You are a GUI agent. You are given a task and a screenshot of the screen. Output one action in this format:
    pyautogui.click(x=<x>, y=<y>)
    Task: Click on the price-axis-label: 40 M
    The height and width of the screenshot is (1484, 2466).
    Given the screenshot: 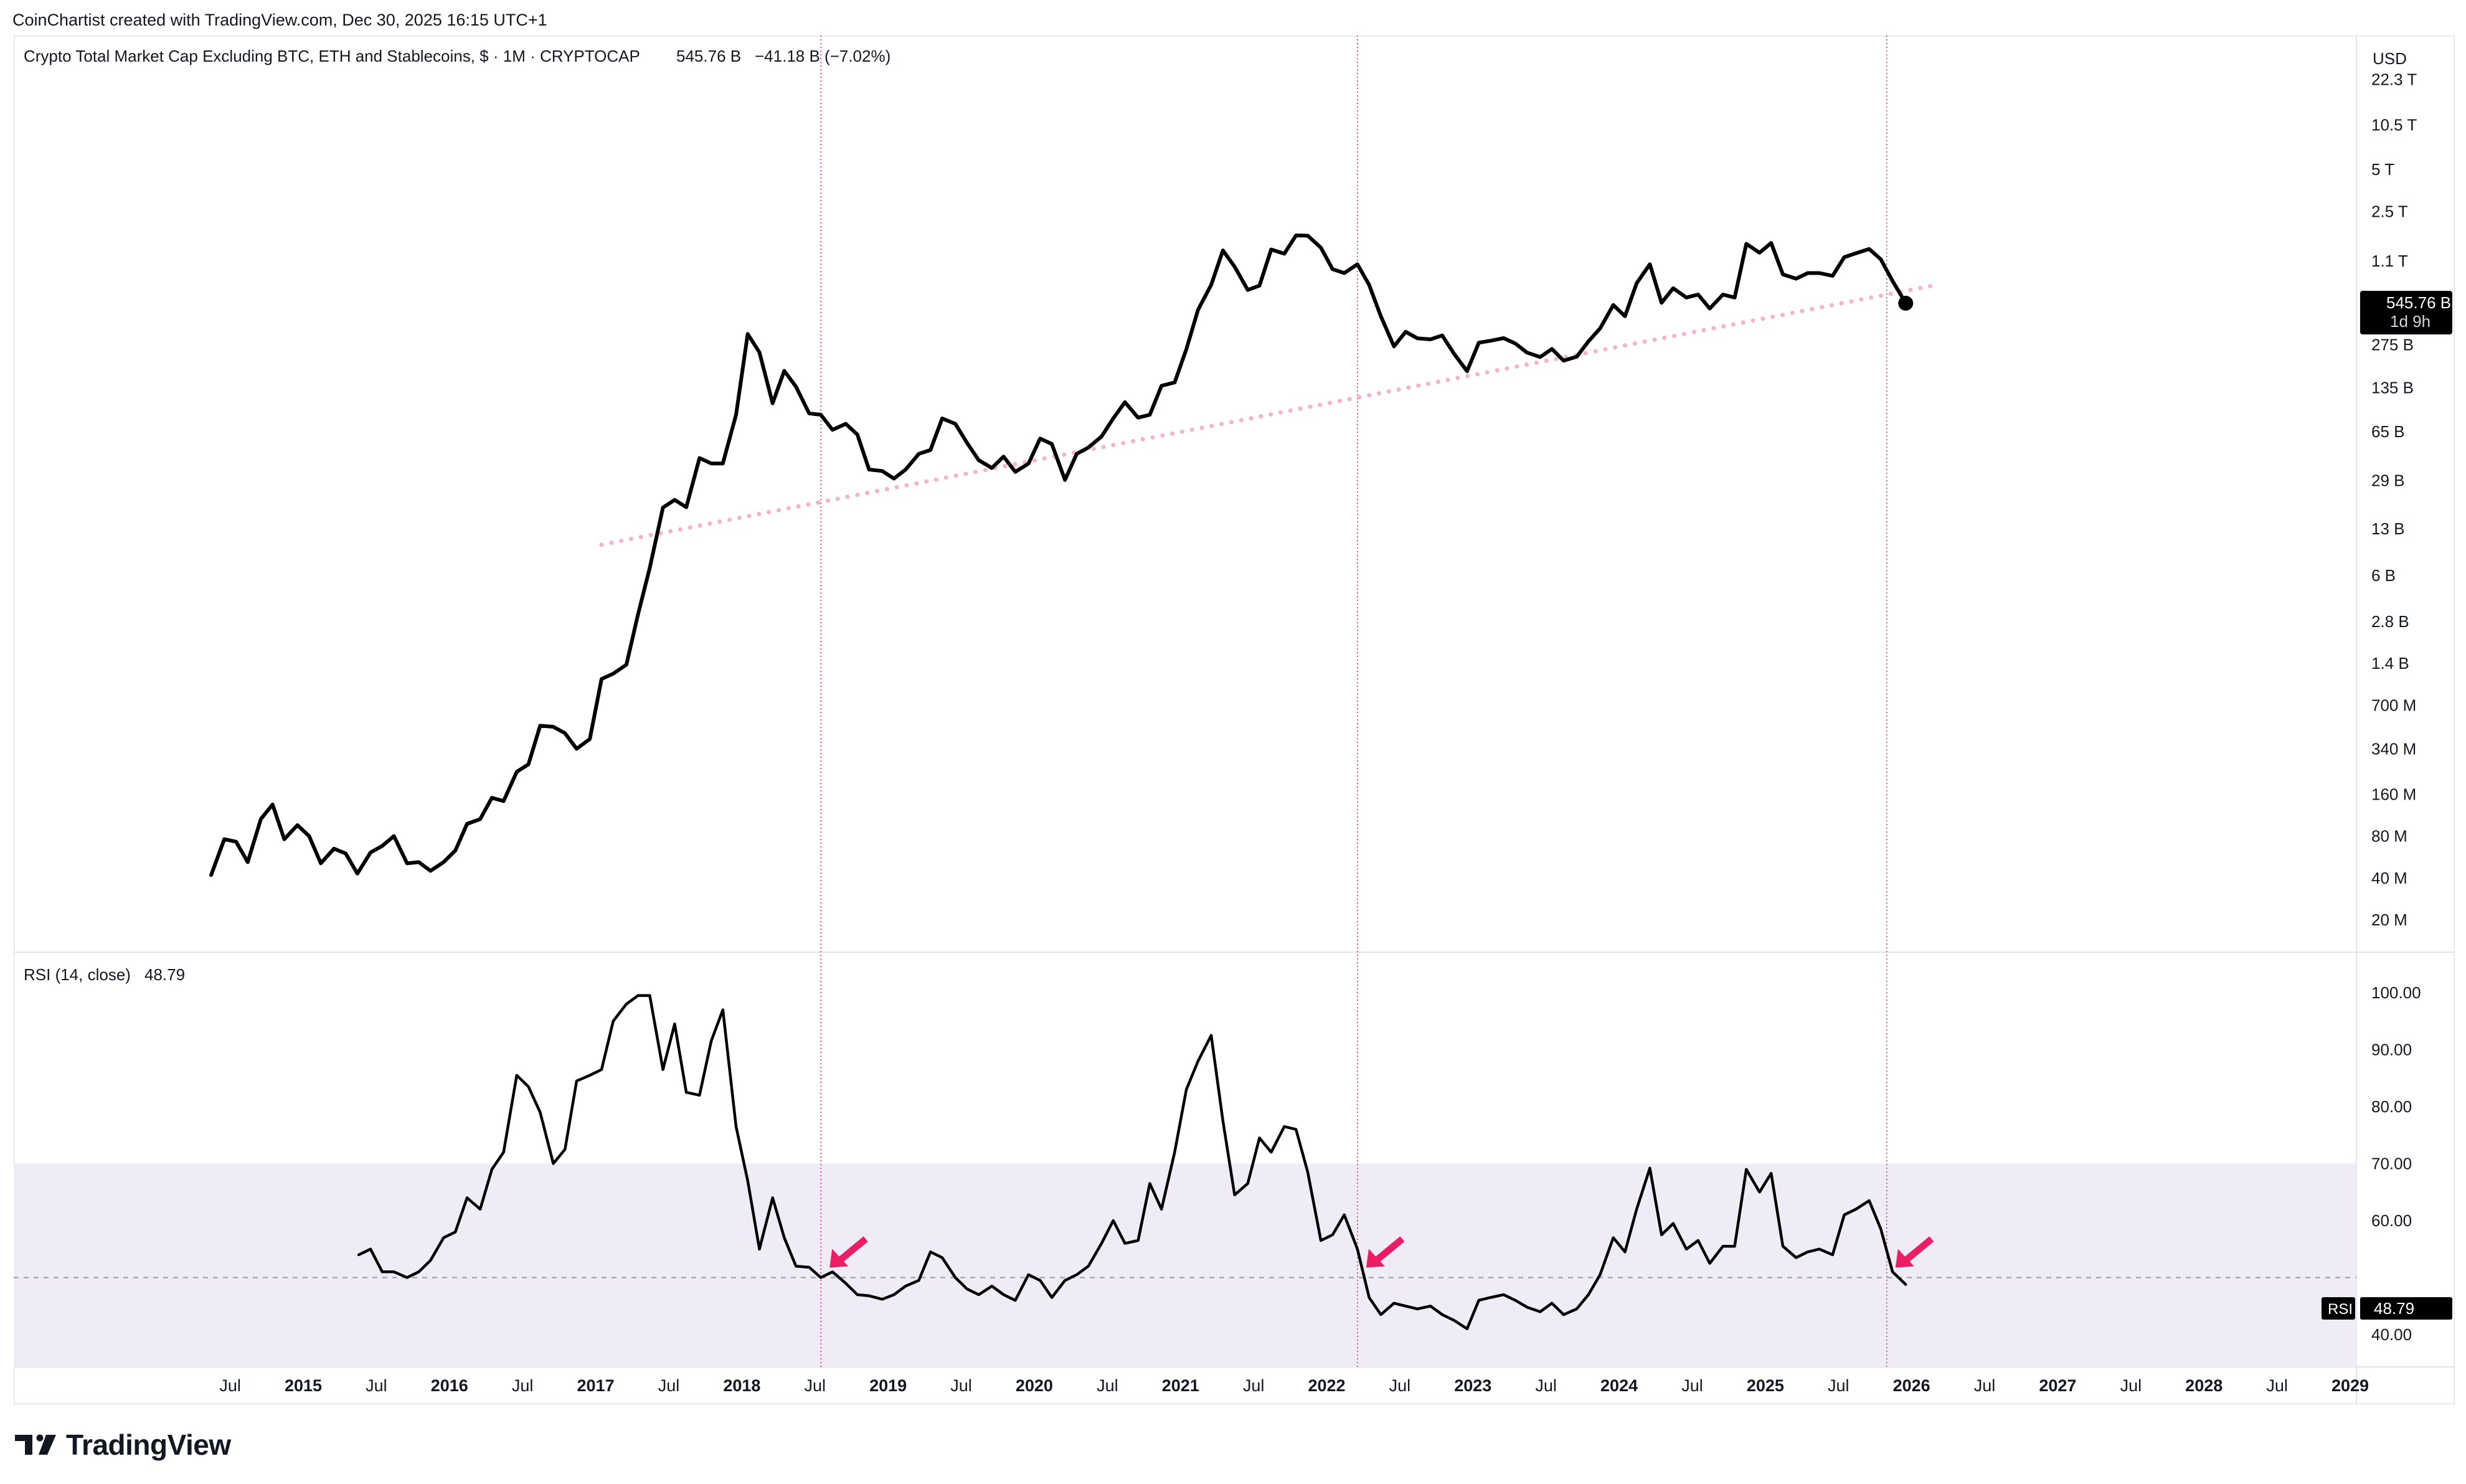 What is the action you would take?
    pyautogui.click(x=2389, y=878)
    